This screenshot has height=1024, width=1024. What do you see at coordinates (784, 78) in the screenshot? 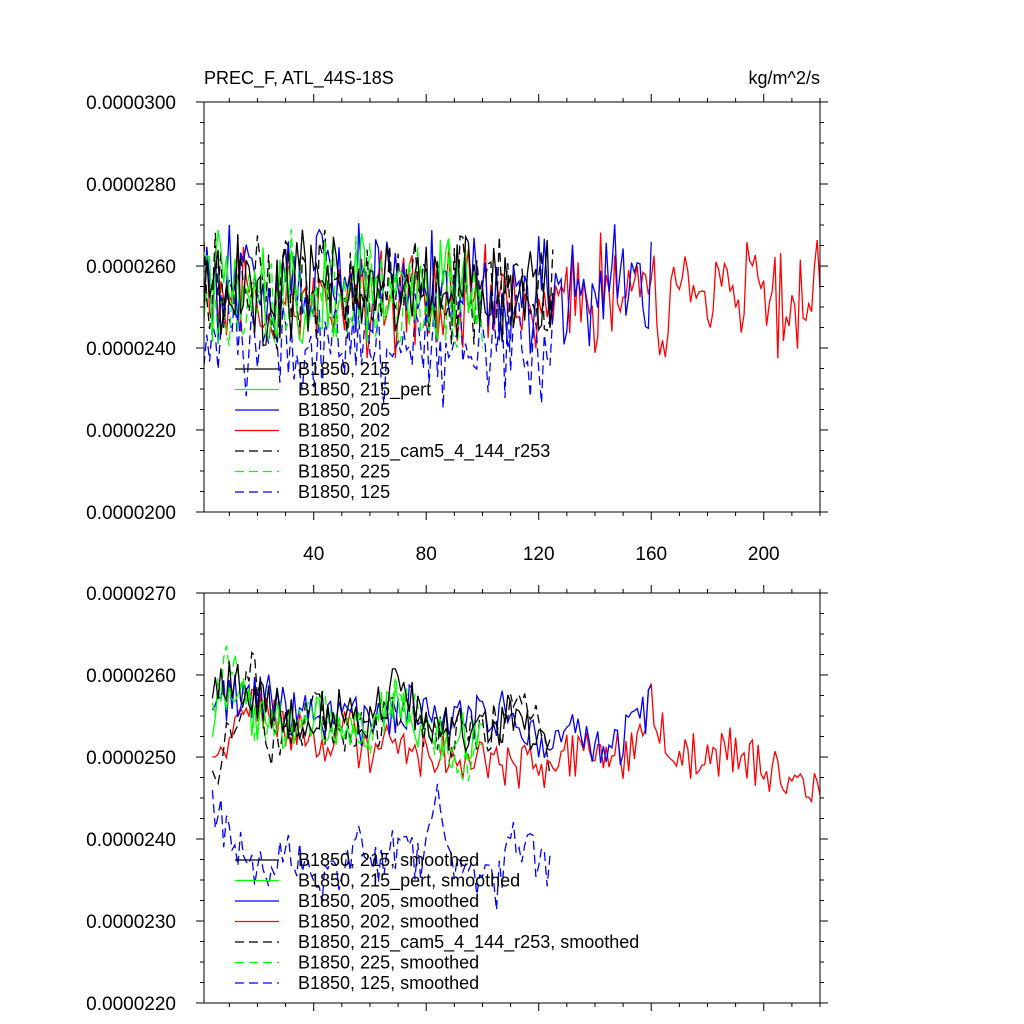
I see `top-units: kg/m^2/s` at bounding box center [784, 78].